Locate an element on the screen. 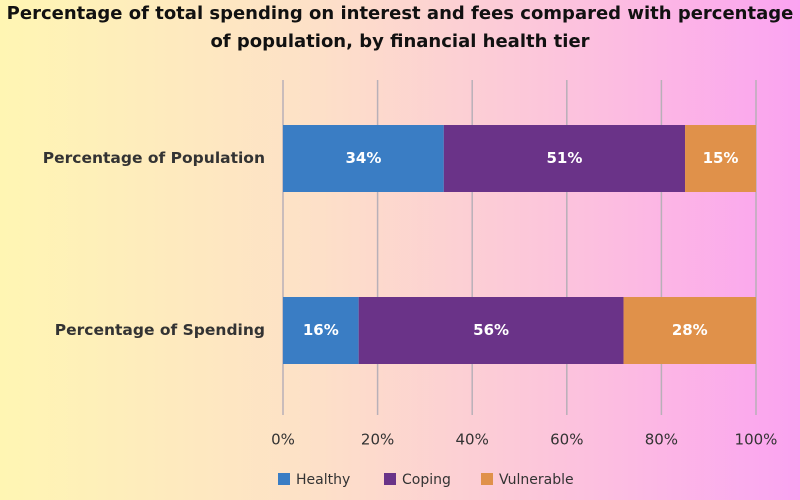 This screenshot has width=800, height=500. x-tick-label: 60% is located at coordinates (566, 440).